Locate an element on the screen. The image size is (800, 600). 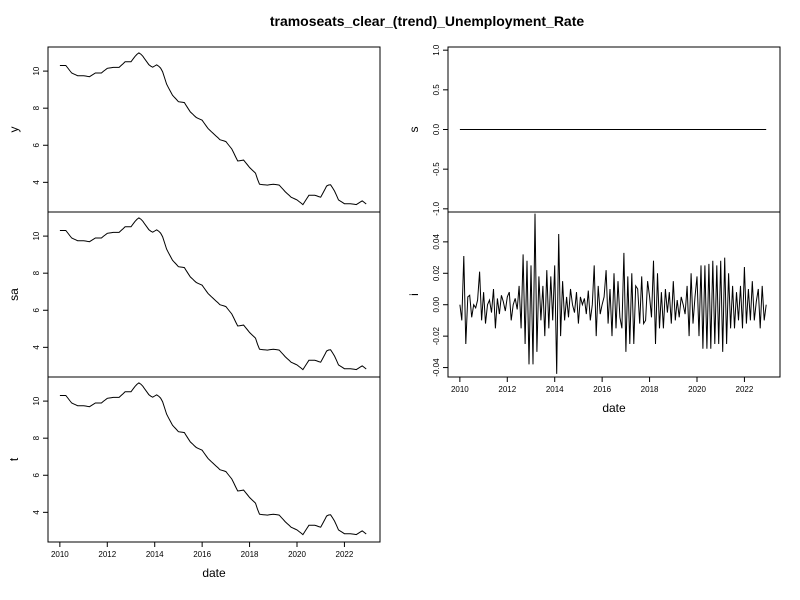
x-tick-label-t: 2010 is located at coordinates (60, 554).